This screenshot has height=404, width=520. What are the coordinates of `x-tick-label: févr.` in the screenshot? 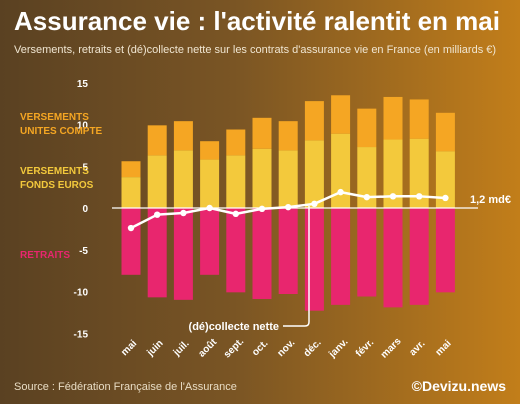 It's located at (365, 348).